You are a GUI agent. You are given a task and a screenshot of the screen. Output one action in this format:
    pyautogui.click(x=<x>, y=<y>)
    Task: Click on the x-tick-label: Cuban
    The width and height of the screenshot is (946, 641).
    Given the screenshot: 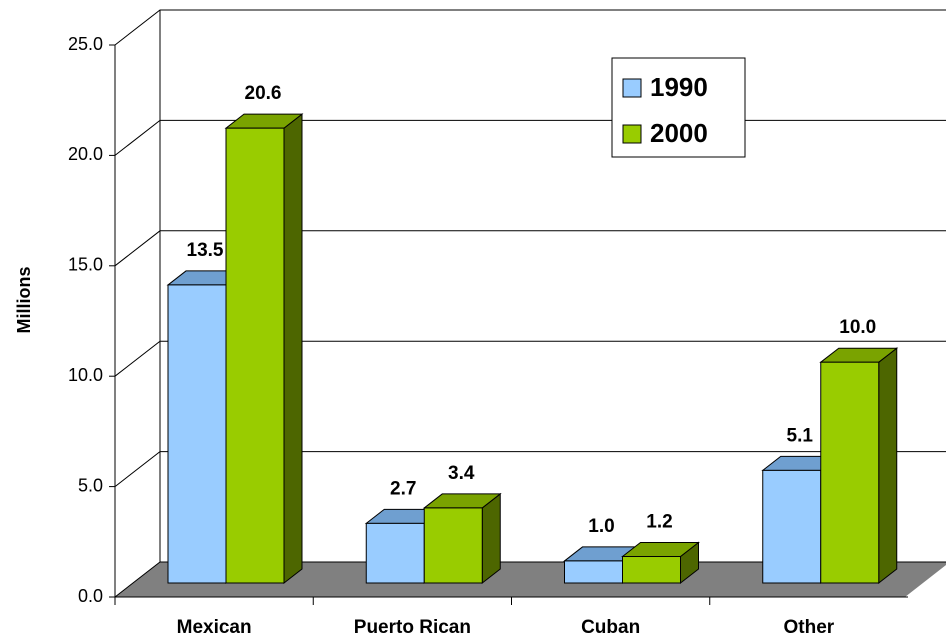 What is the action you would take?
    pyautogui.click(x=610, y=627)
    